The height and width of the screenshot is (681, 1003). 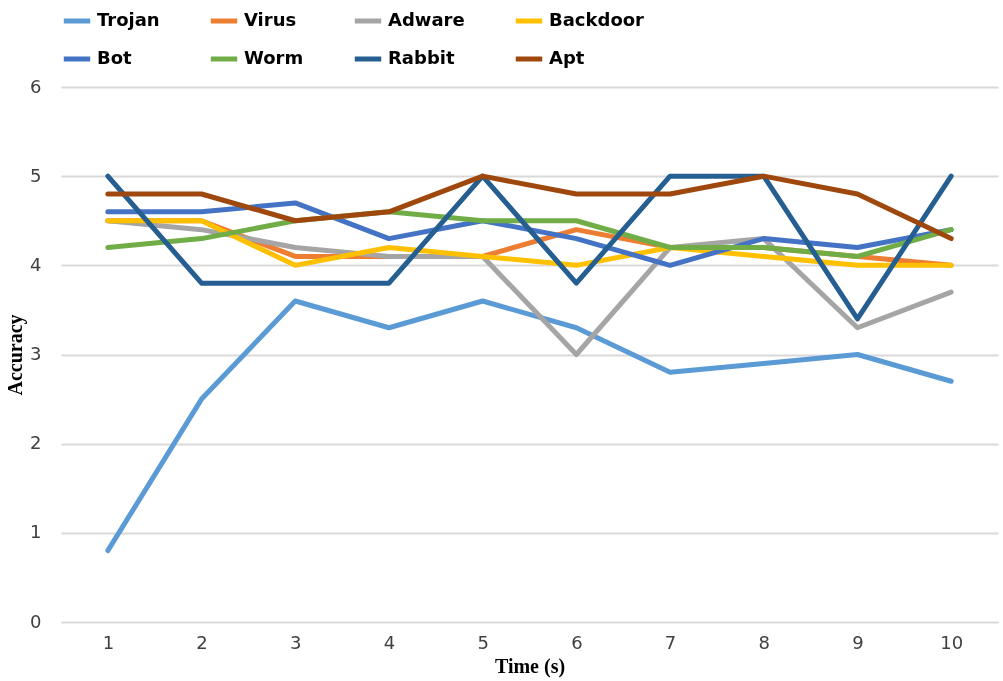 What do you see at coordinates (858, 642) in the screenshot?
I see `x-tick-label: 9` at bounding box center [858, 642].